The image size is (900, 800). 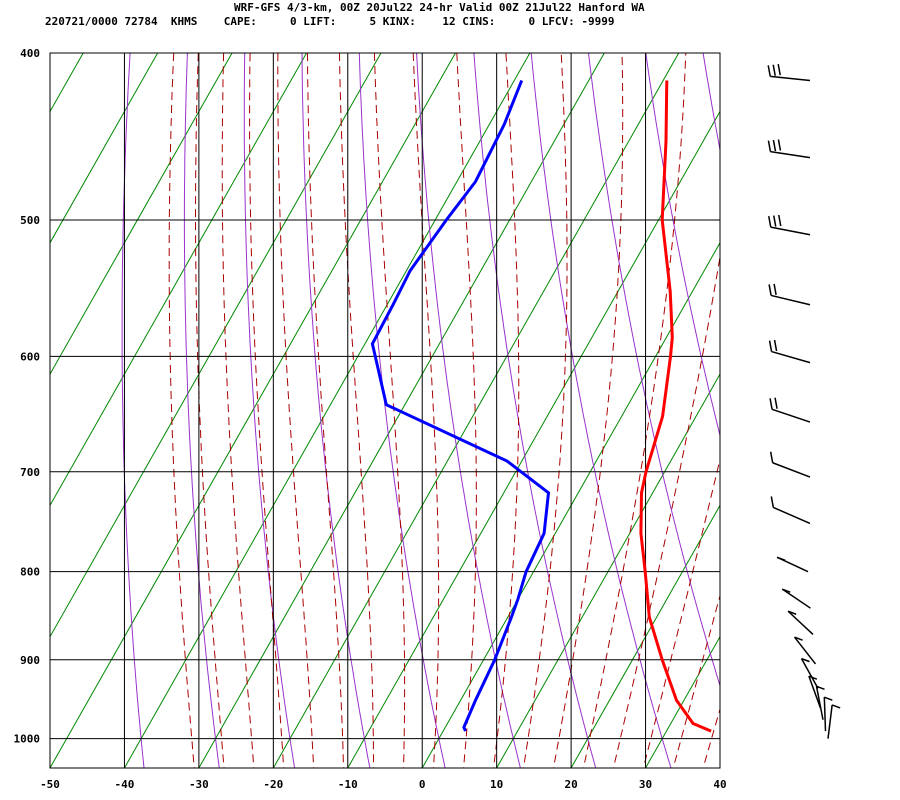 What do you see at coordinates (30, 660) in the screenshot?
I see `pressure-tick-label: 900` at bounding box center [30, 660].